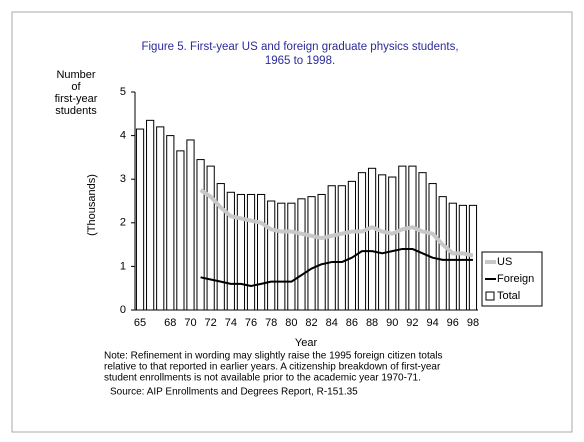 The image size is (584, 442). Describe the element at coordinates (76, 99) in the screenshot. I see `y-label-top: first-year` at that location.